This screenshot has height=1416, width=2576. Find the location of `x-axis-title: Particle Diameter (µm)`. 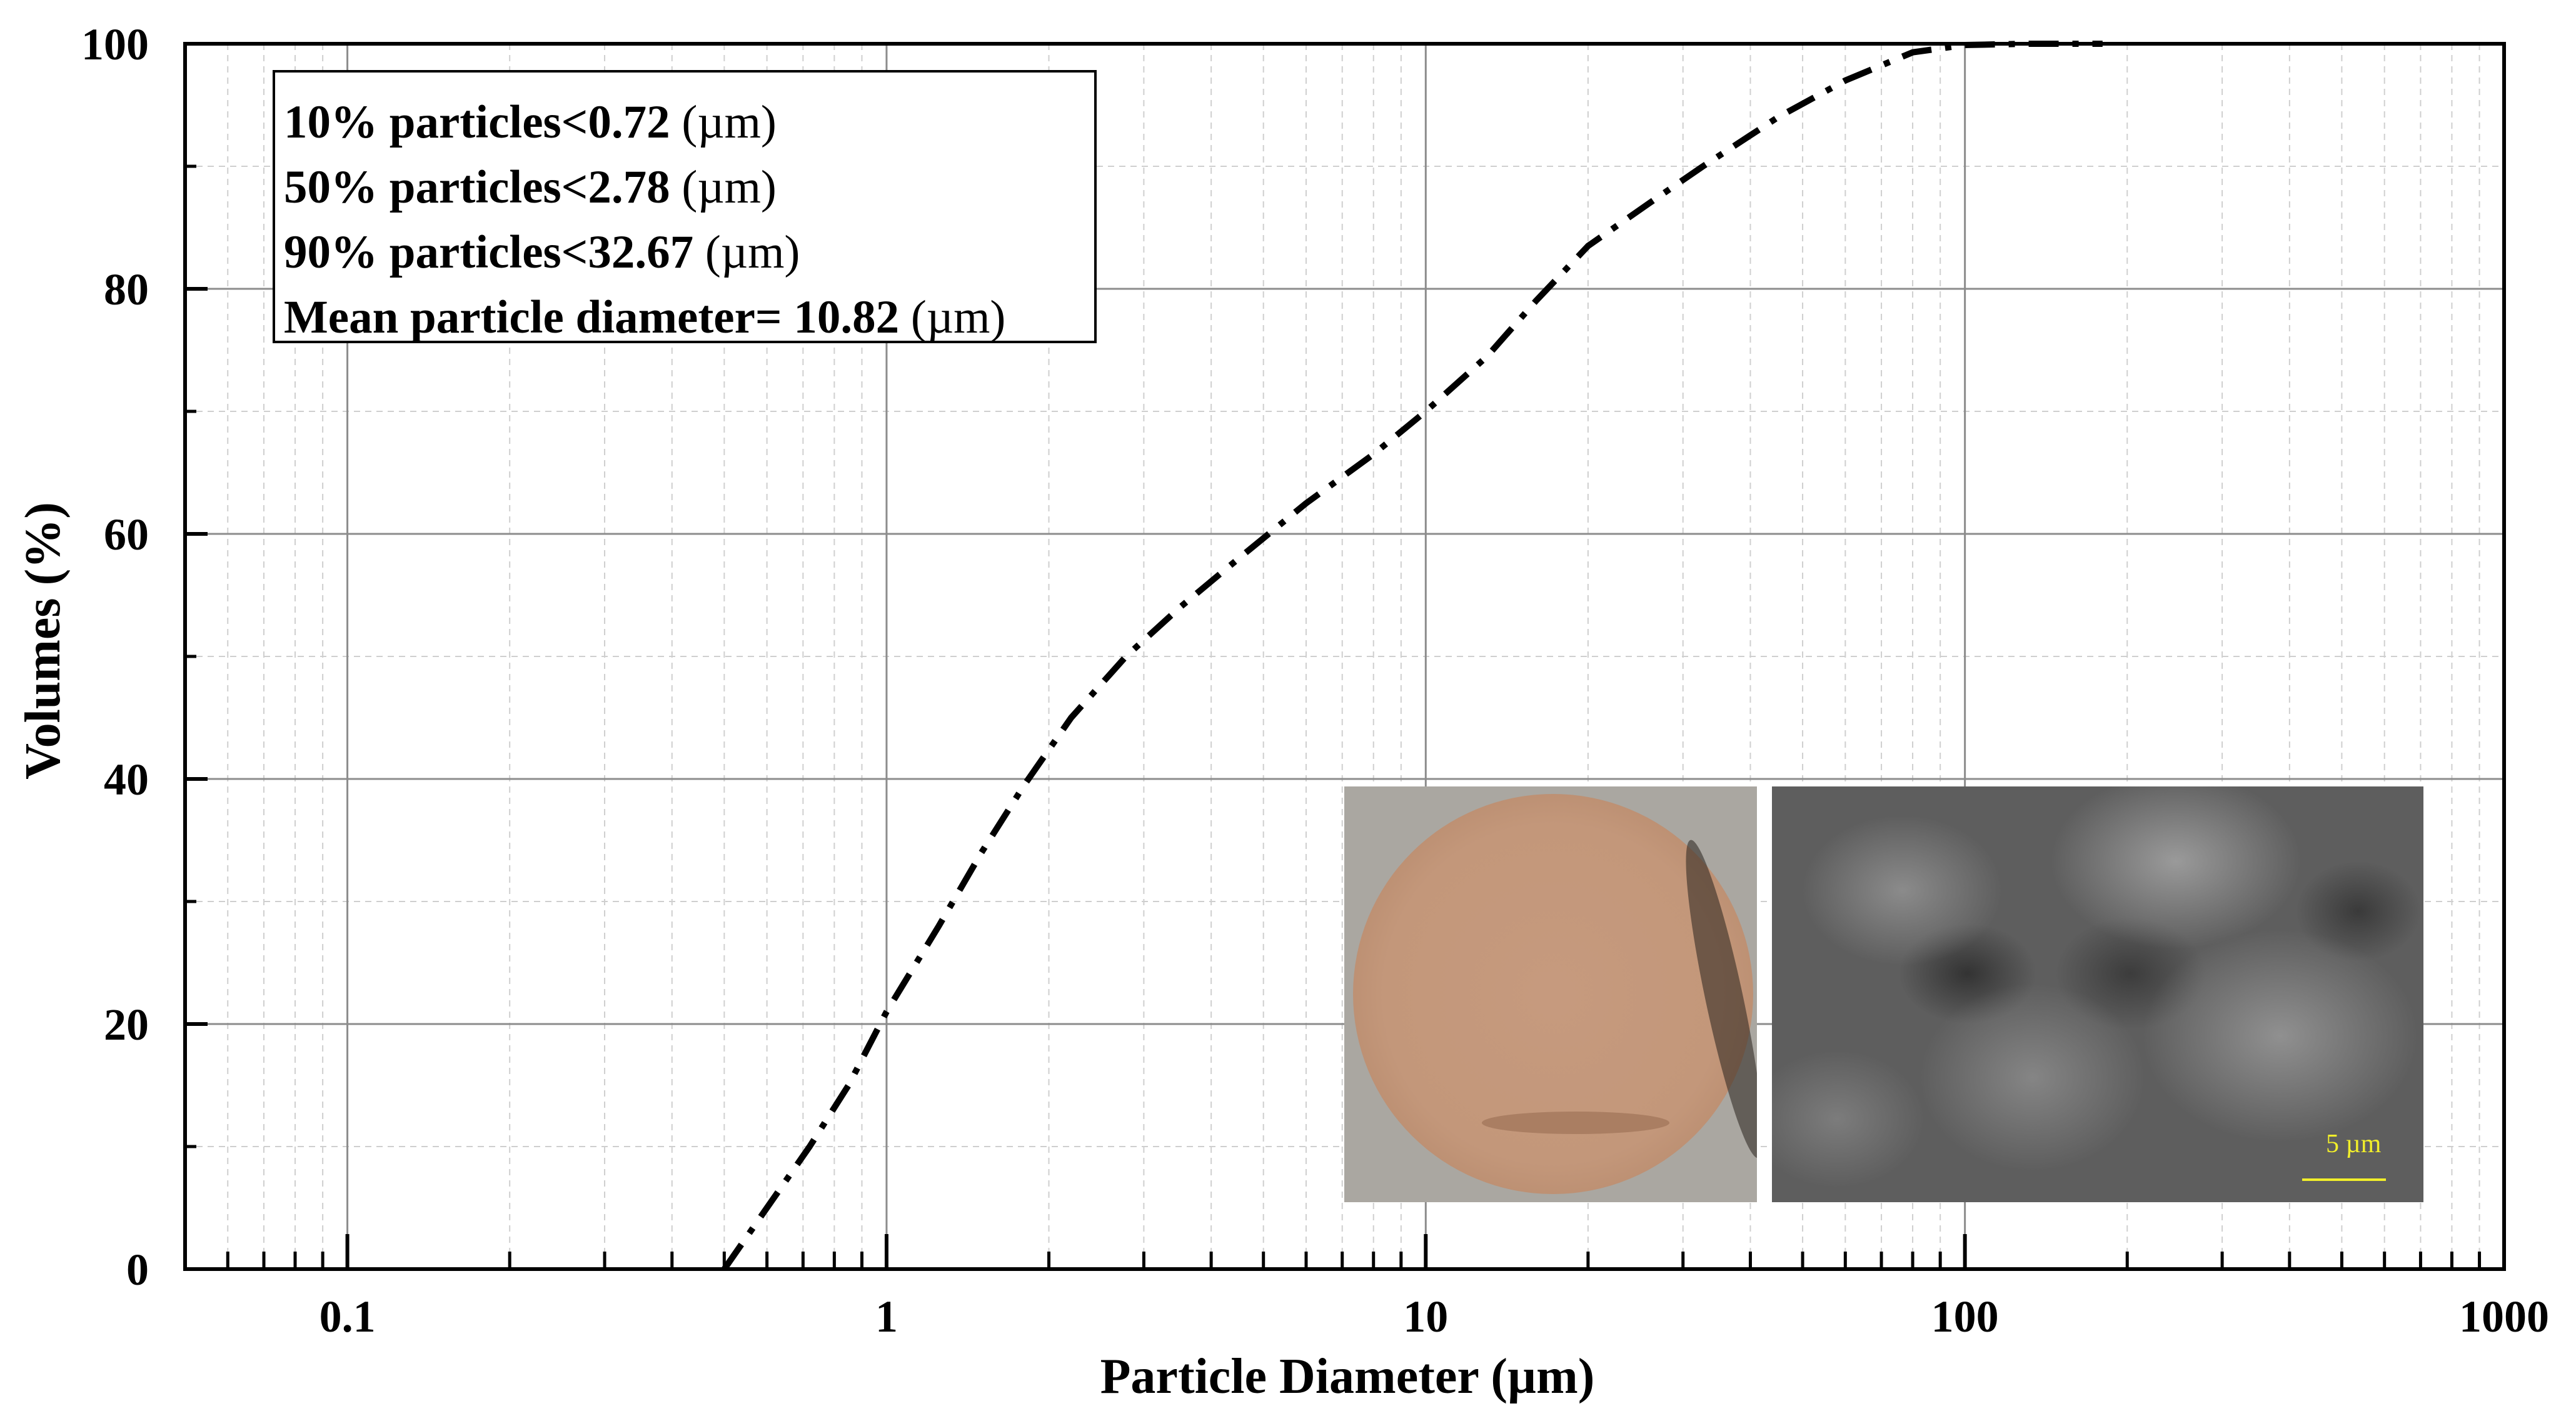

x-axis-title: Particle Diameter (µm) is located at coordinates (1347, 1376).